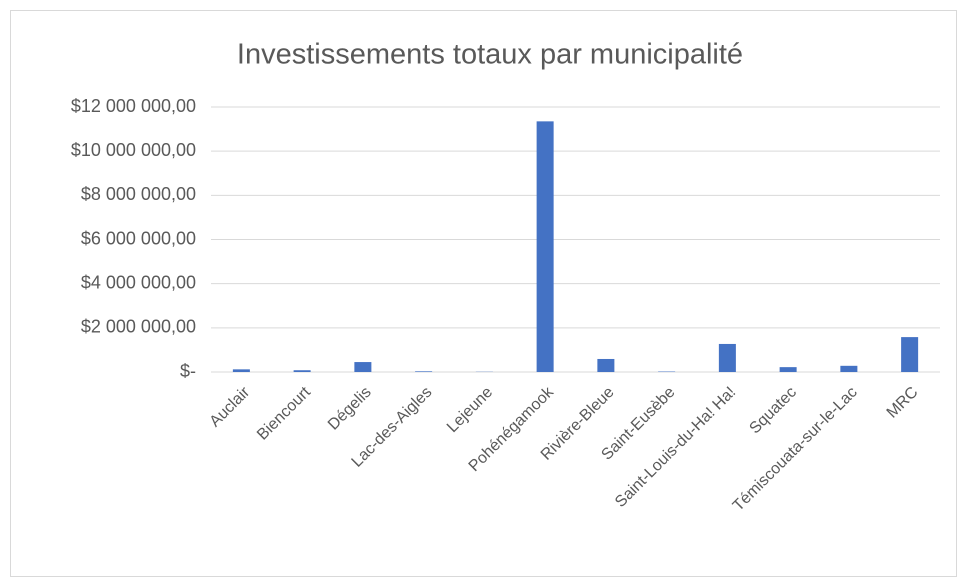 The image size is (958, 577). Describe the element at coordinates (188, 371) in the screenshot. I see `y-tick-label: $-` at that location.